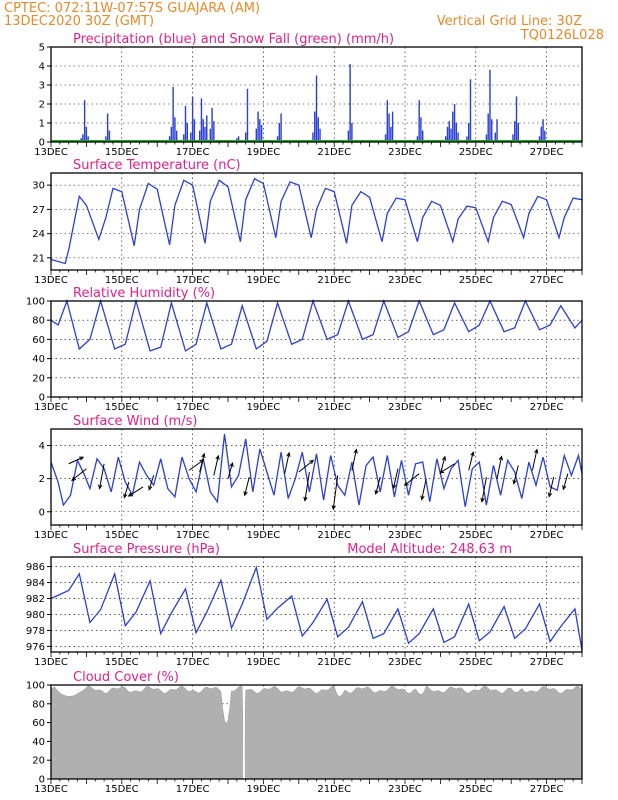 This screenshot has height=800, width=618. Describe the element at coordinates (193, 407) in the screenshot. I see `rh-xtick-label: 17DEC` at that location.